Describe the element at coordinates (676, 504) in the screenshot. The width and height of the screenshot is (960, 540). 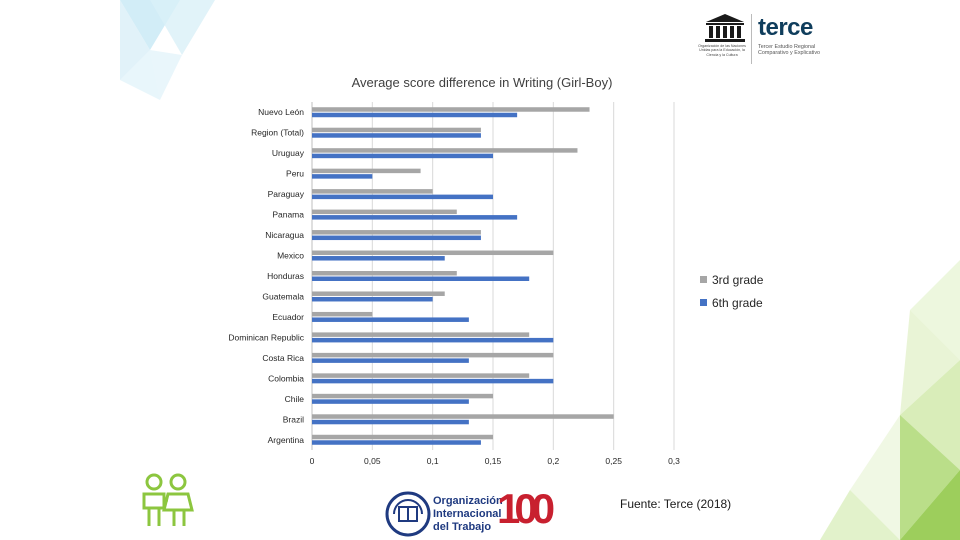
I see `source-note: Fuente: Terce (2018)` at that location.